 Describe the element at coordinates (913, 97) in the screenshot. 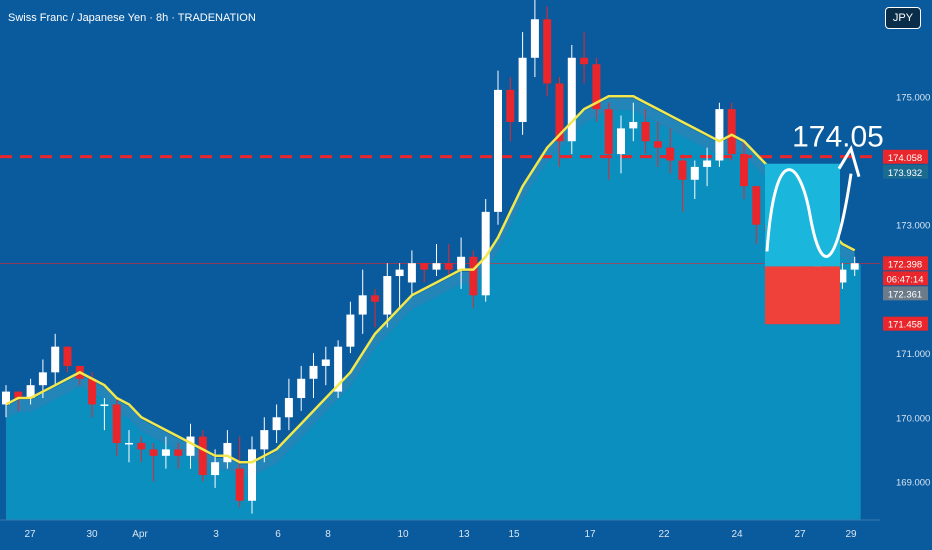

I see `y-tick-label: 175.000` at that location.